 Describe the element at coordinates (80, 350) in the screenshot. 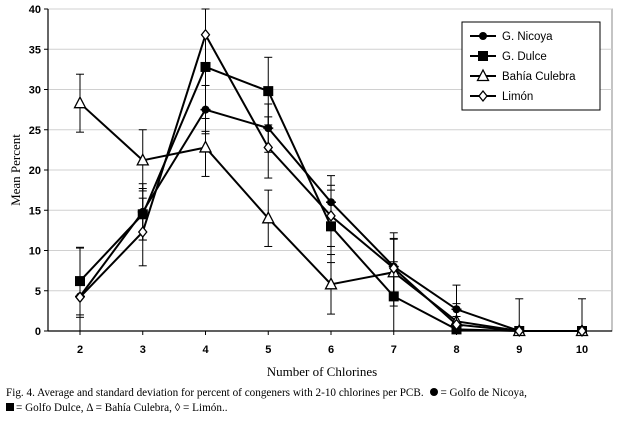

I see `x-tick-label: 2` at that location.